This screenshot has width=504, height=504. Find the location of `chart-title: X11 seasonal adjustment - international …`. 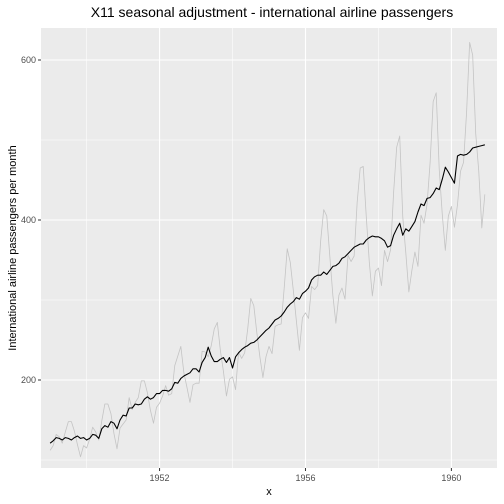

chart-title: X11 seasonal adjustment - international … is located at coordinates (272, 12).